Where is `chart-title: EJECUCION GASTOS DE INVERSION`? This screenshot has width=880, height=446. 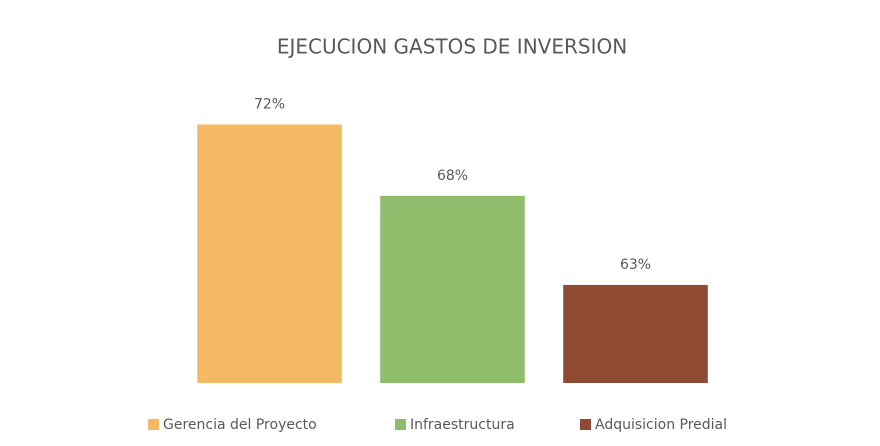 chart-title: EJECUCION GASTOS DE INVERSION is located at coordinates (452, 47).